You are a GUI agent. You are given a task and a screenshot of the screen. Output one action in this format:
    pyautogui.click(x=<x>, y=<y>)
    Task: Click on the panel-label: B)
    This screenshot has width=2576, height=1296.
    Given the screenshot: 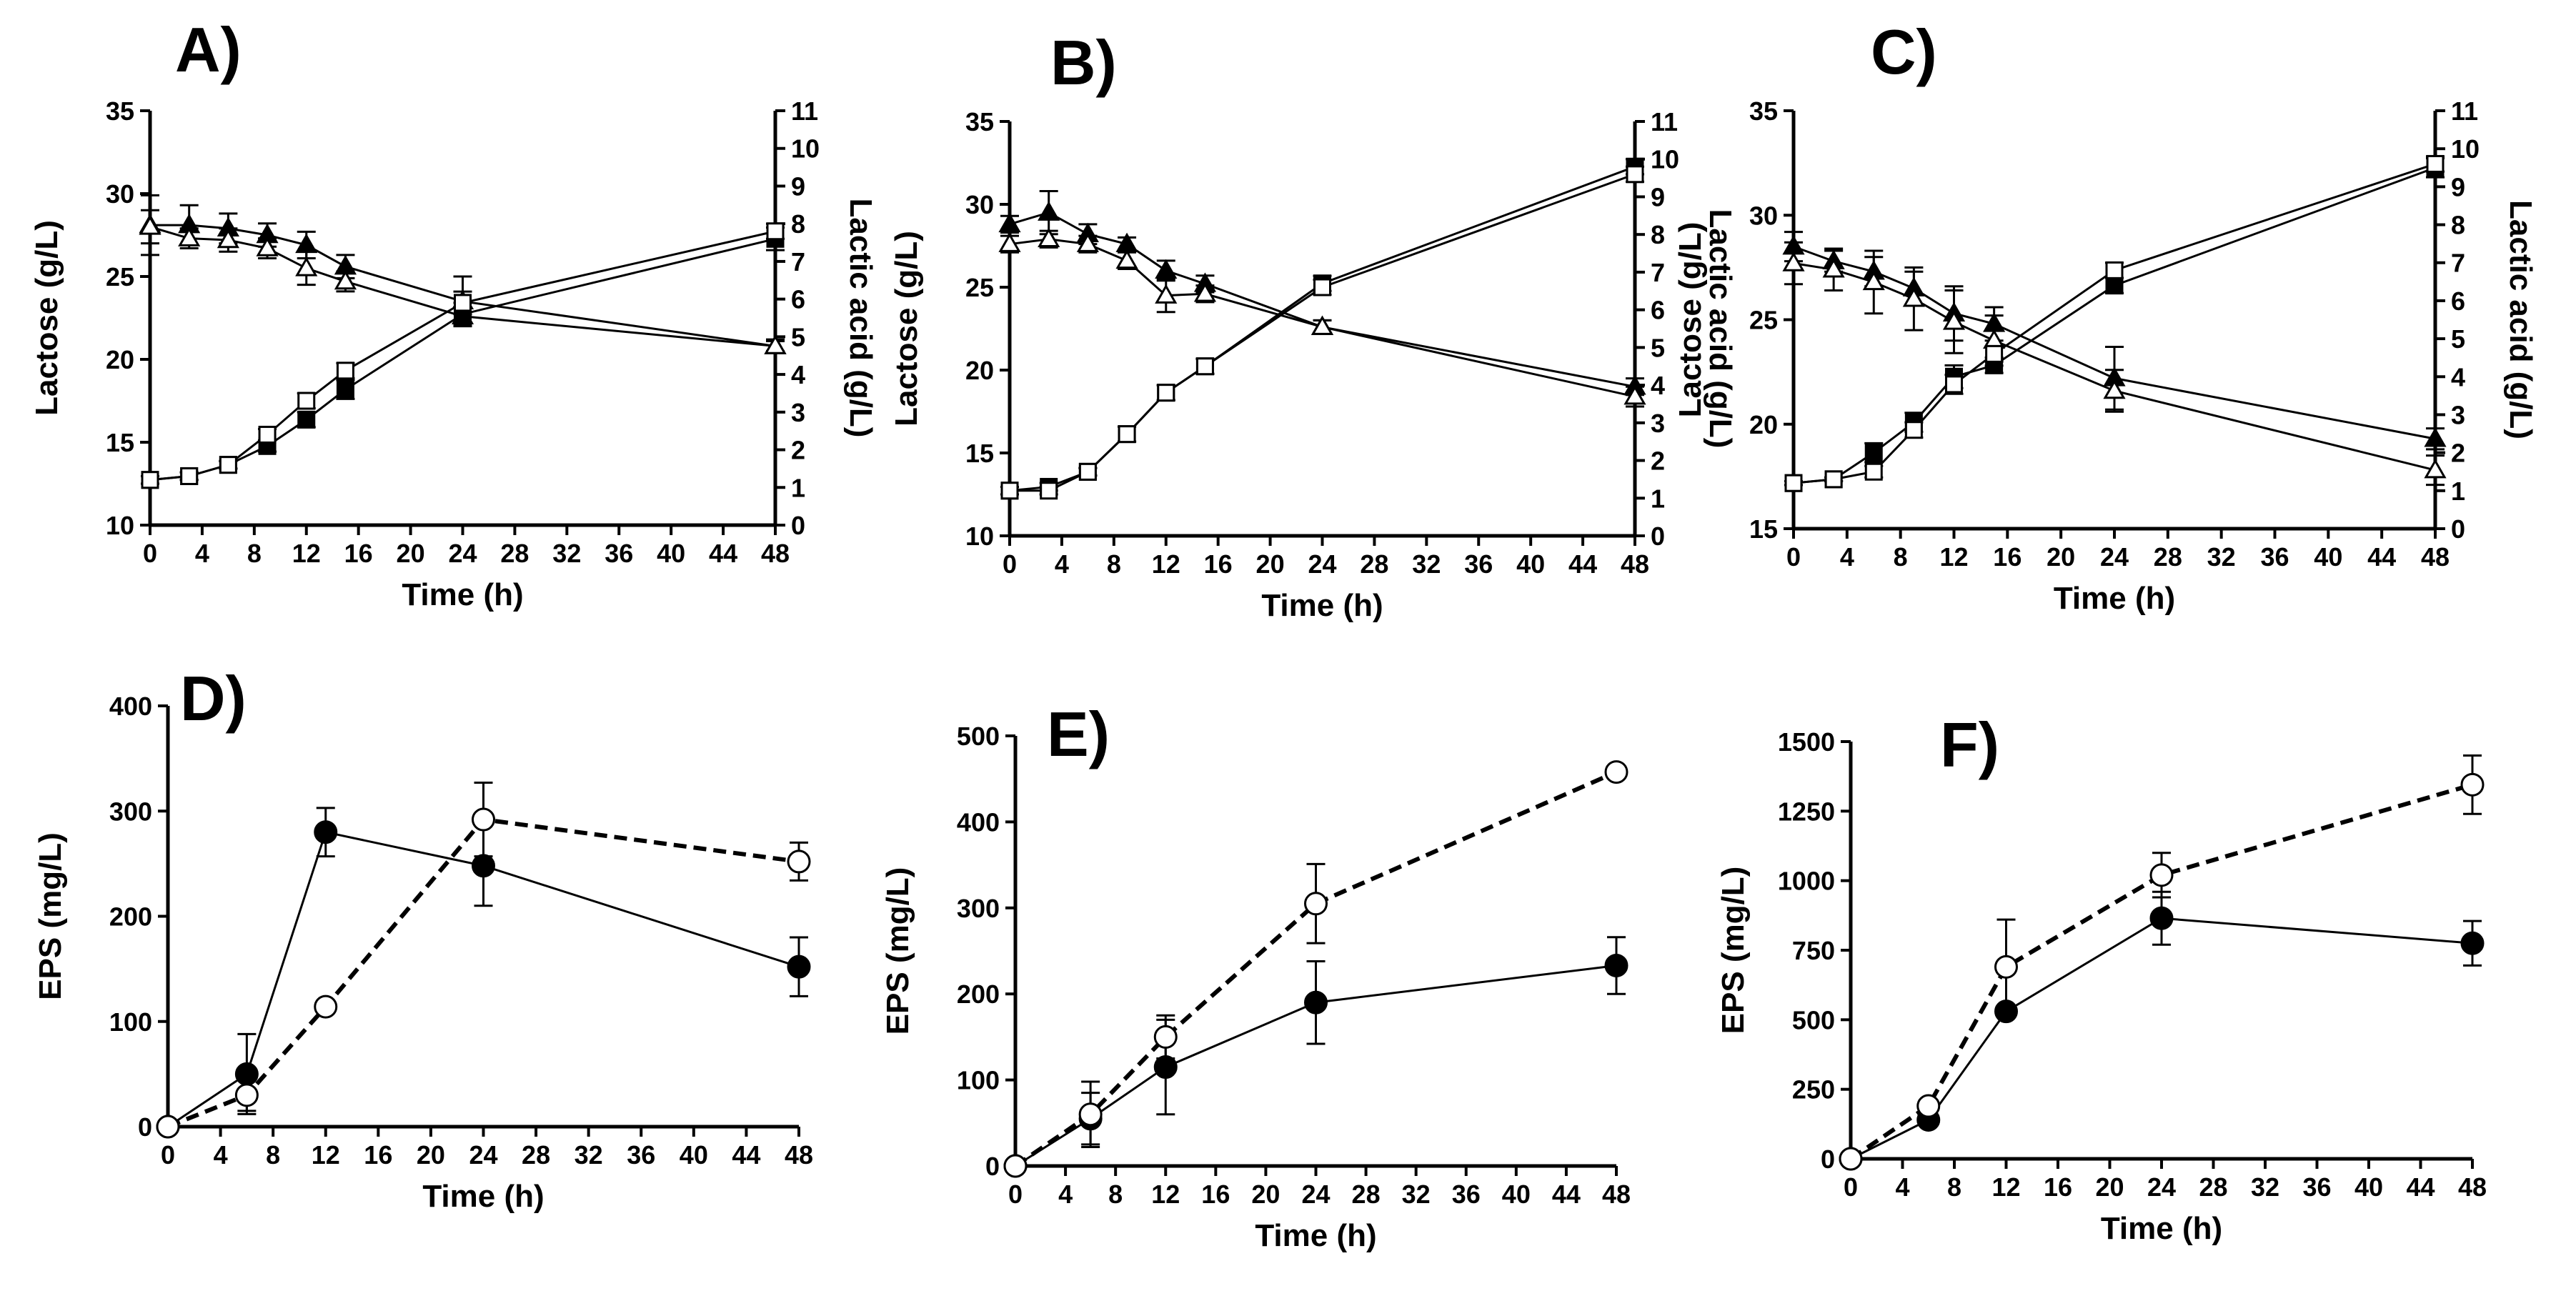 What is the action you would take?
    pyautogui.click(x=1083, y=62)
    